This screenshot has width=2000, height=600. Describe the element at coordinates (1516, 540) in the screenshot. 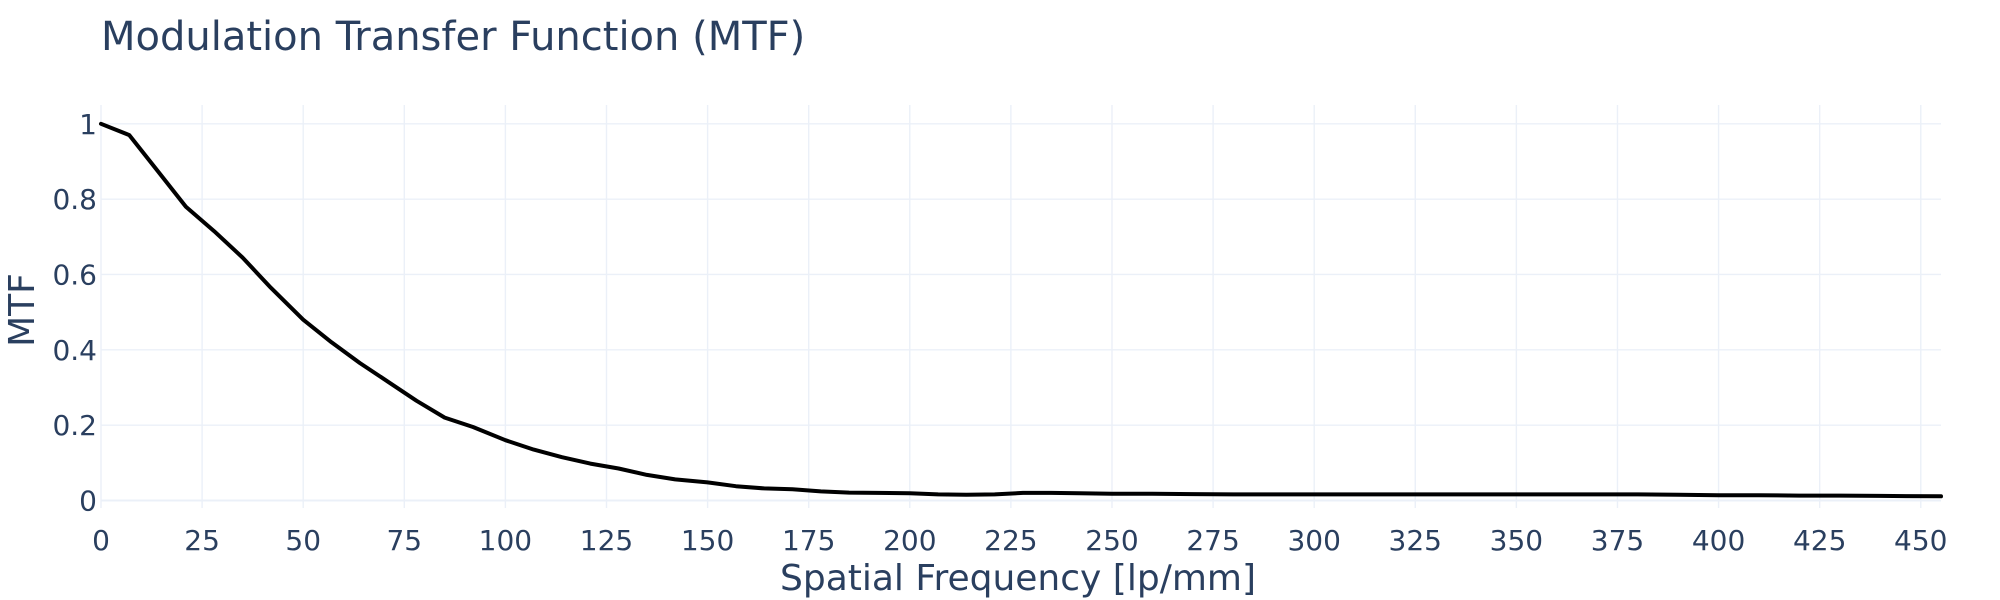

I see `x-tick-label: 350` at that location.